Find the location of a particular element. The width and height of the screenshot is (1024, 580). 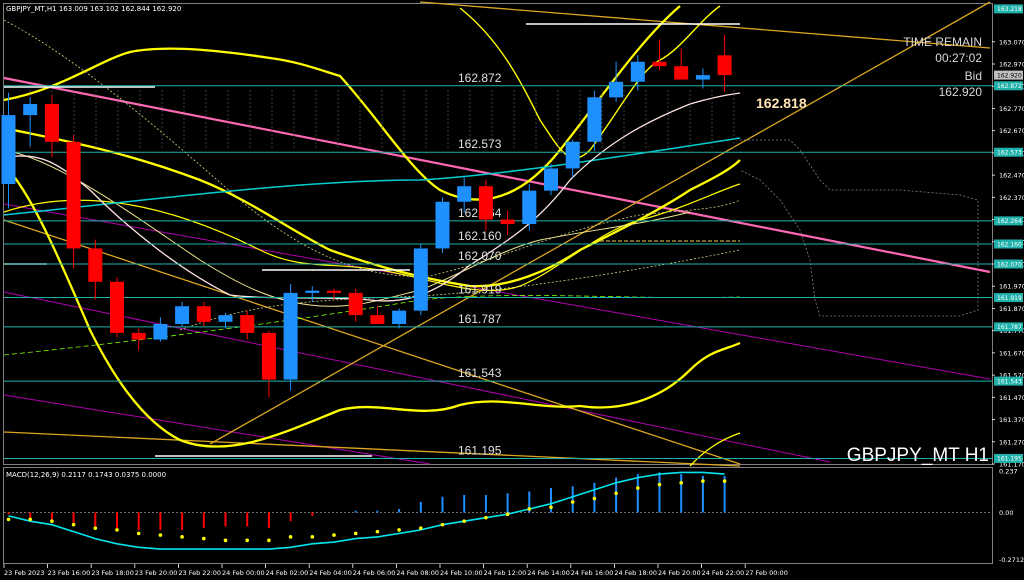

x-tick-label: 24 Feb 20:00 is located at coordinates (679, 573).